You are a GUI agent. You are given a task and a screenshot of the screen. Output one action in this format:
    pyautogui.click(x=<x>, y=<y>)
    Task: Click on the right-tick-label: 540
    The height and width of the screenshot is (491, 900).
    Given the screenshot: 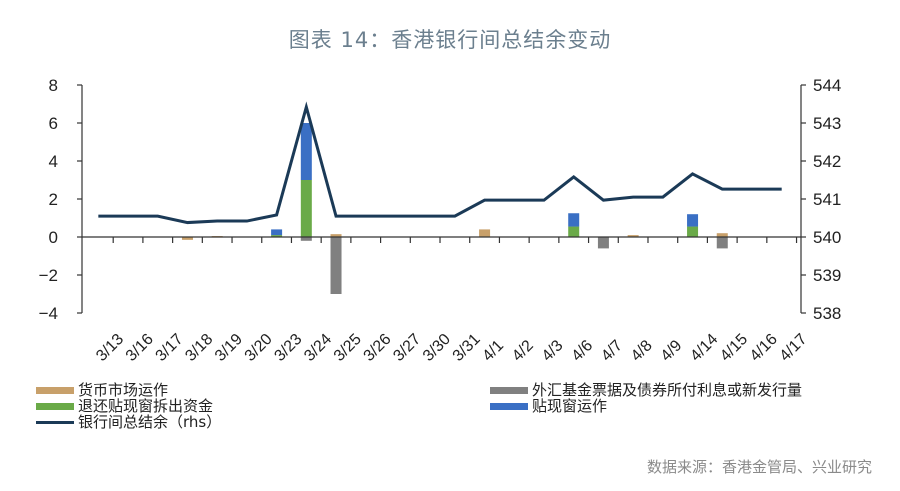 What is the action you would take?
    pyautogui.click(x=827, y=237)
    